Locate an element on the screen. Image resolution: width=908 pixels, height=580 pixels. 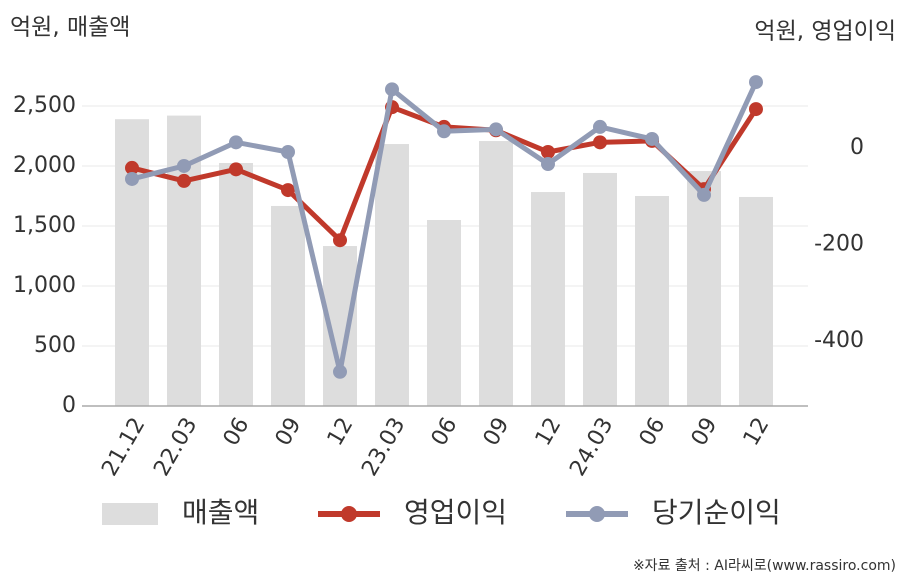
source: ※자료 출처 : AI라씨로(www.rassiro.com) is located at coordinates (764, 566).